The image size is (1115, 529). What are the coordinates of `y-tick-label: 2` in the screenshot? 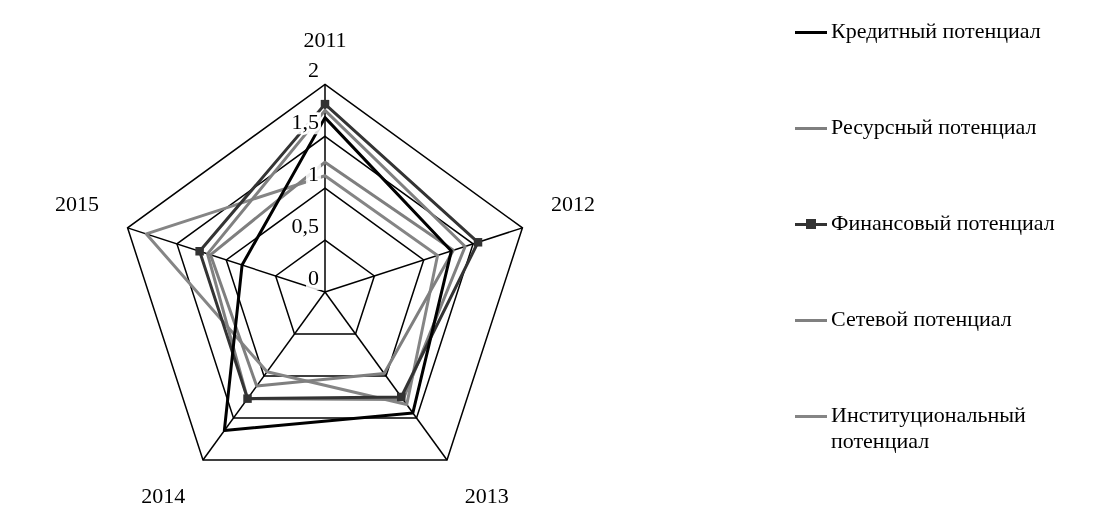 It's located at (313, 70).